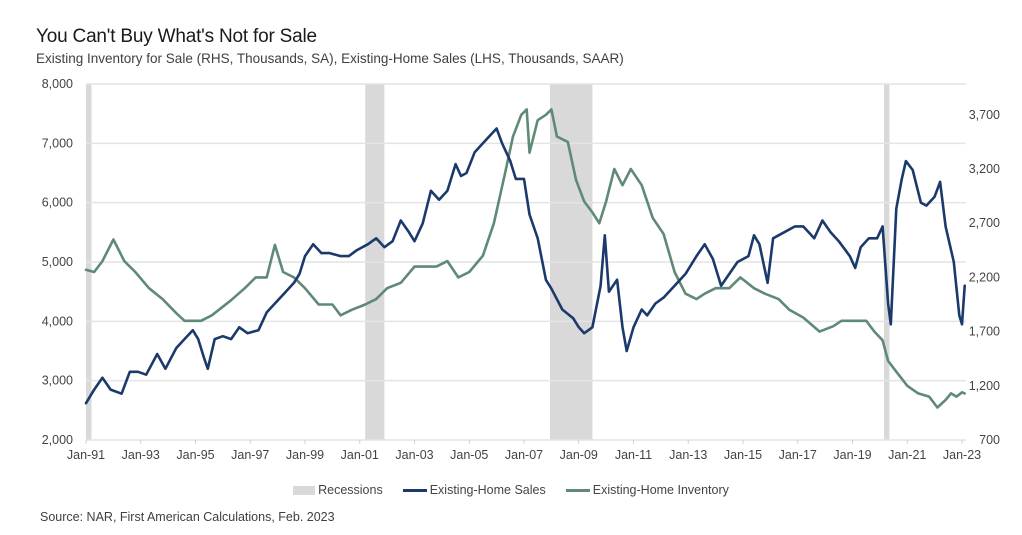 This screenshot has height=535, width=1022. I want to click on right-axis-tick-label: 3,700, so click(984, 115).